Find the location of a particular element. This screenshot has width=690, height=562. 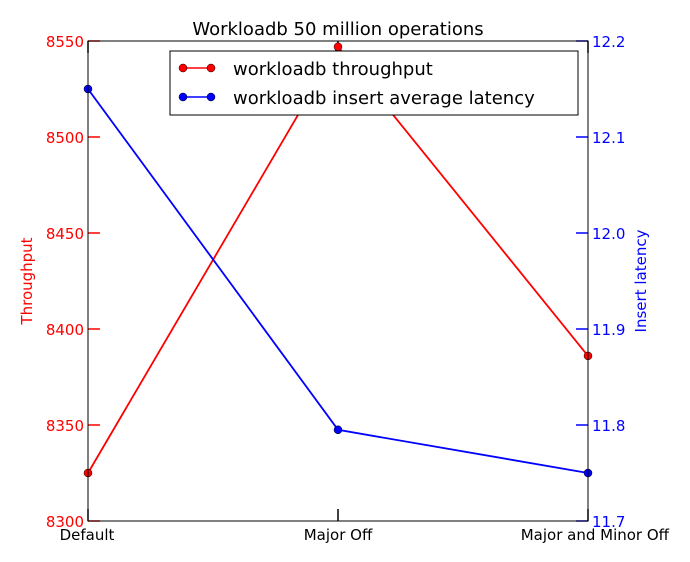

legend-latency-marker-b is located at coordinates (211, 97).